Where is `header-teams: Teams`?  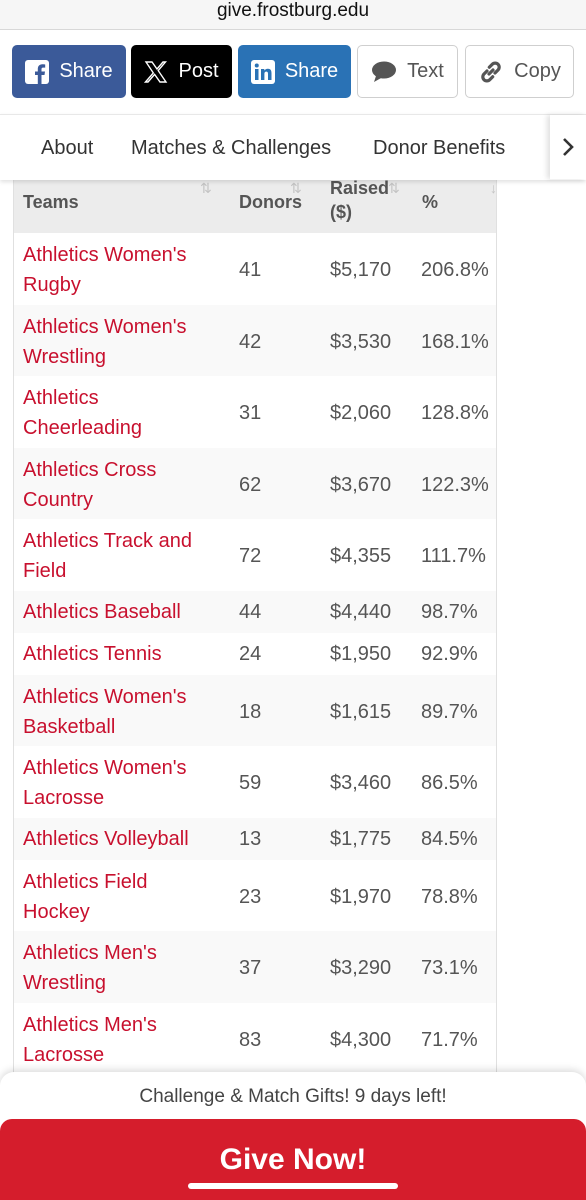 header-teams: Teams is located at coordinates (51, 202).